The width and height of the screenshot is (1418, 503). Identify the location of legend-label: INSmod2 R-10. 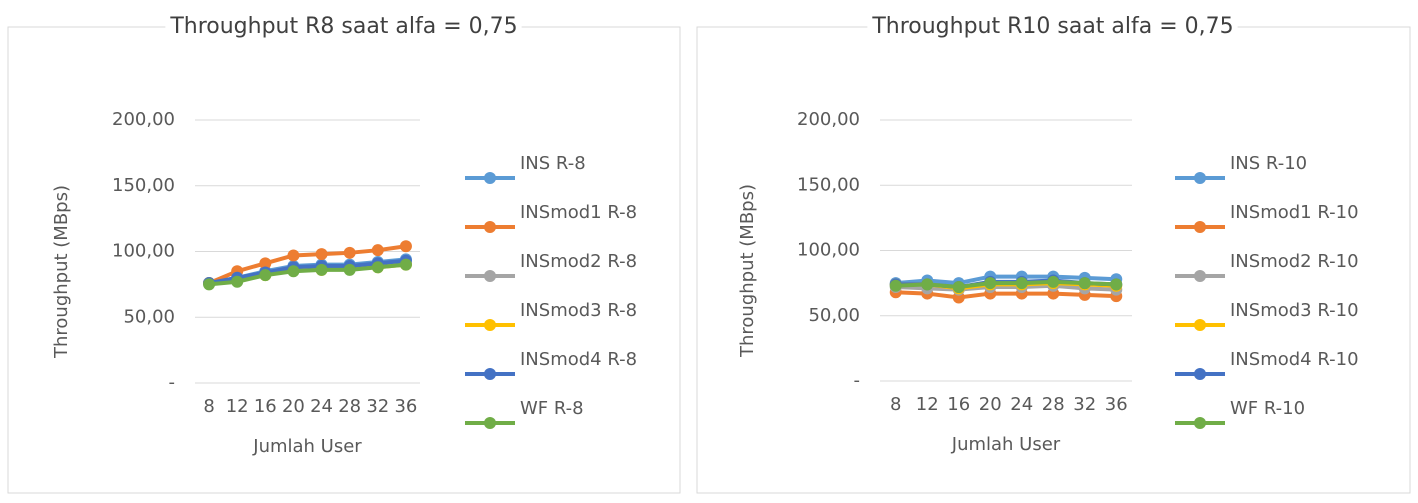
(1294, 261).